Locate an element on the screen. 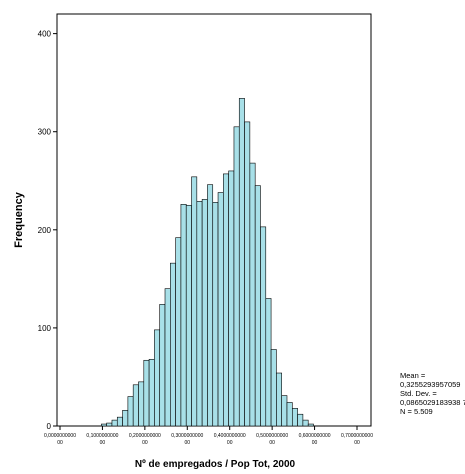  y-axis: 0 100 200 300 400 is located at coordinates (47, 230).